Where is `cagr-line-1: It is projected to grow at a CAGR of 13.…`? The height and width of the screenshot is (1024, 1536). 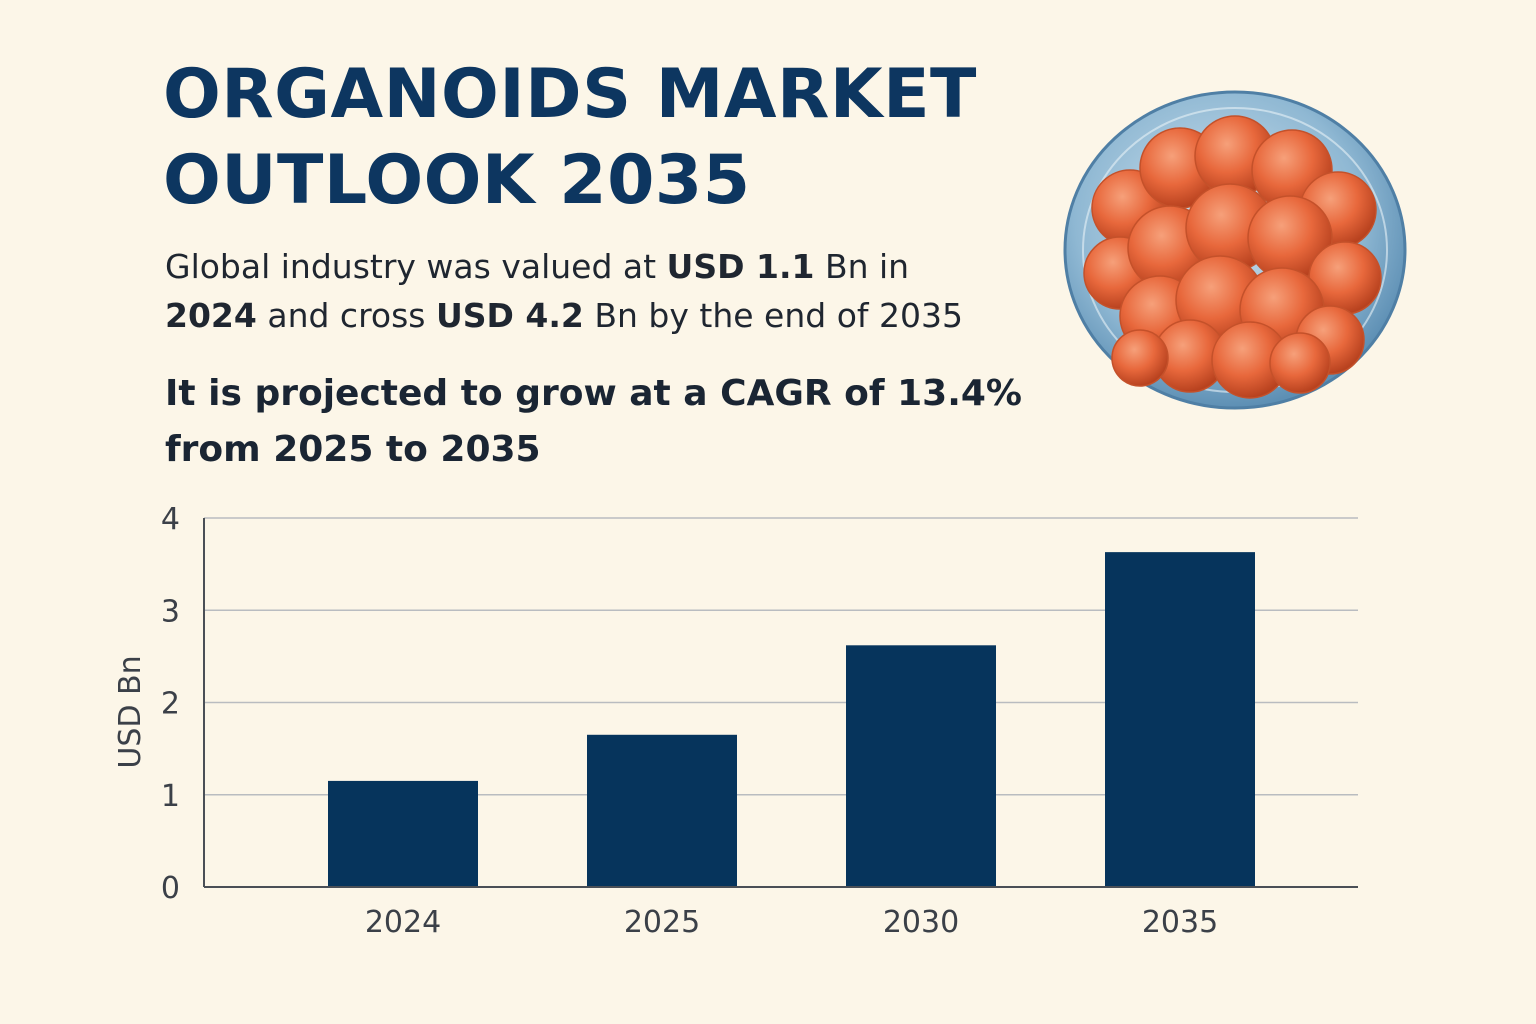
cagr-line-1: It is projected to grow at a CAGR of 13.… is located at coordinates (594, 393).